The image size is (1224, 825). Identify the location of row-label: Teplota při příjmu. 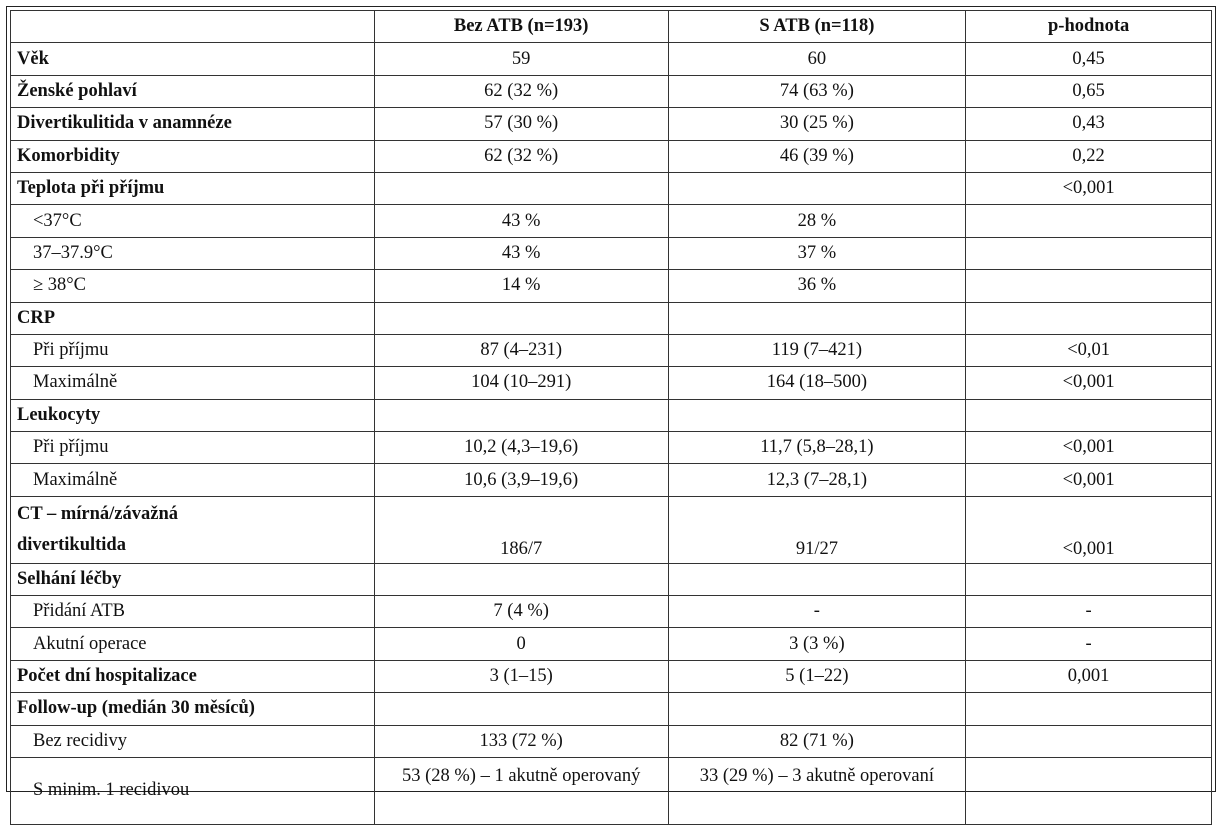
(192, 188).